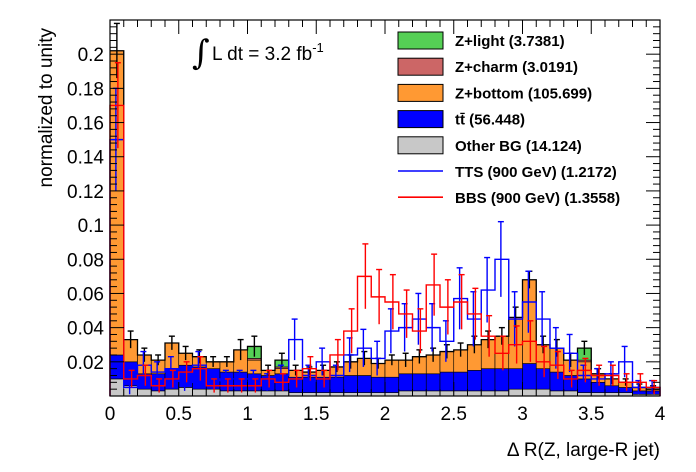 Image resolution: width=696 pixels, height=472 pixels. What do you see at coordinates (510, 41) in the screenshot?
I see `legend-label-0: Z+light (3.7381)` at bounding box center [510, 41].